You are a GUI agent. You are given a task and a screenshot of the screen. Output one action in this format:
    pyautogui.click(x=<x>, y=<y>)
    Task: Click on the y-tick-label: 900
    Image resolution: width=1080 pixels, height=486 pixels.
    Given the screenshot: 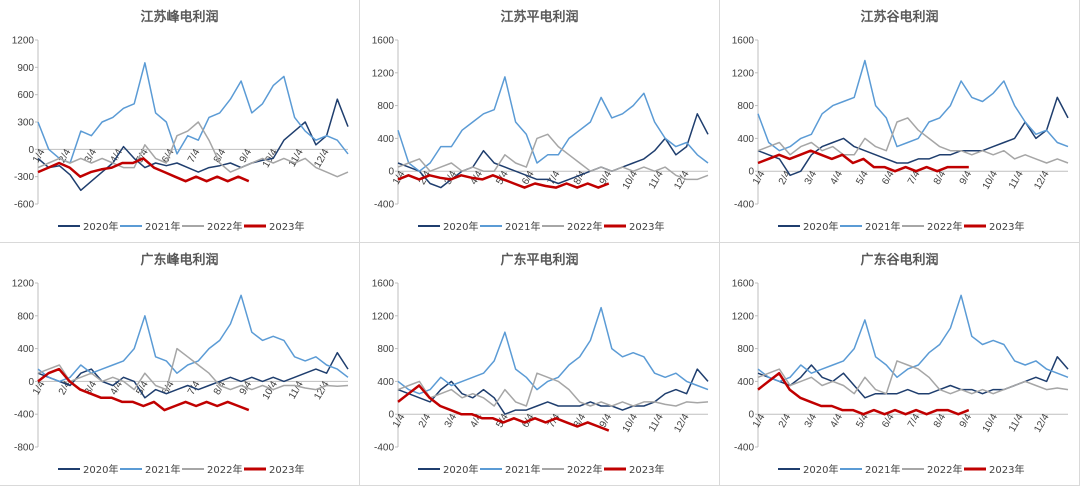 What is the action you would take?
    pyautogui.click(x=25, y=68)
    